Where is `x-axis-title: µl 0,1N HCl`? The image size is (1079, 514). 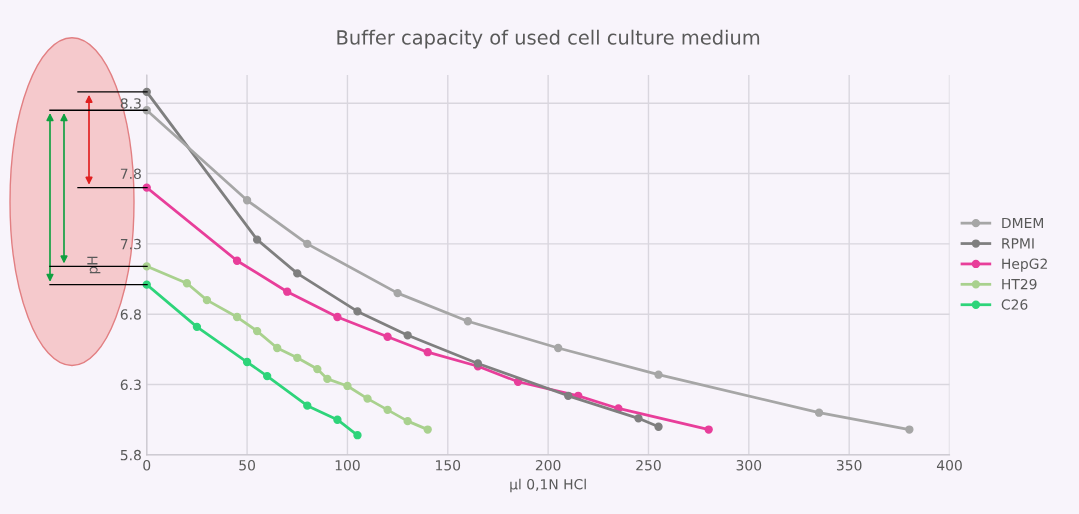 x-axis-title: µl 0,1N HCl is located at coordinates (548, 485).